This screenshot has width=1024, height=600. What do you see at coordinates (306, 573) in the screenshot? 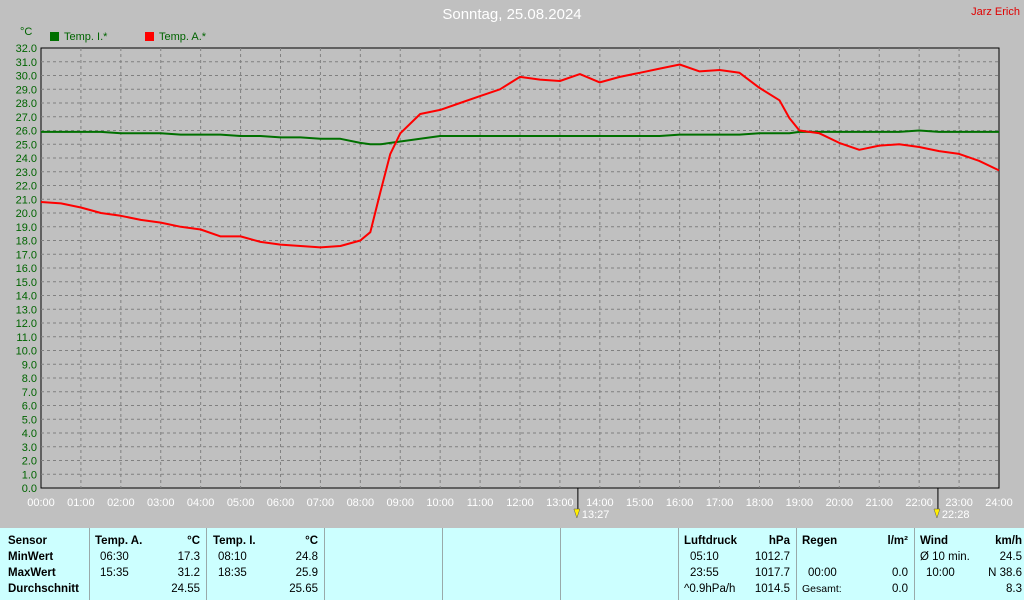
I see `temp-i-max-value: 25.9` at bounding box center [306, 573].